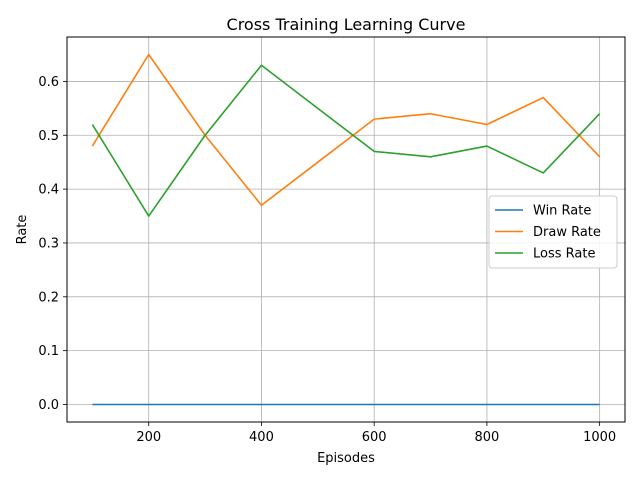  Describe the element at coordinates (48, 190) in the screenshot. I see `y-tick-label: 0.4` at that location.